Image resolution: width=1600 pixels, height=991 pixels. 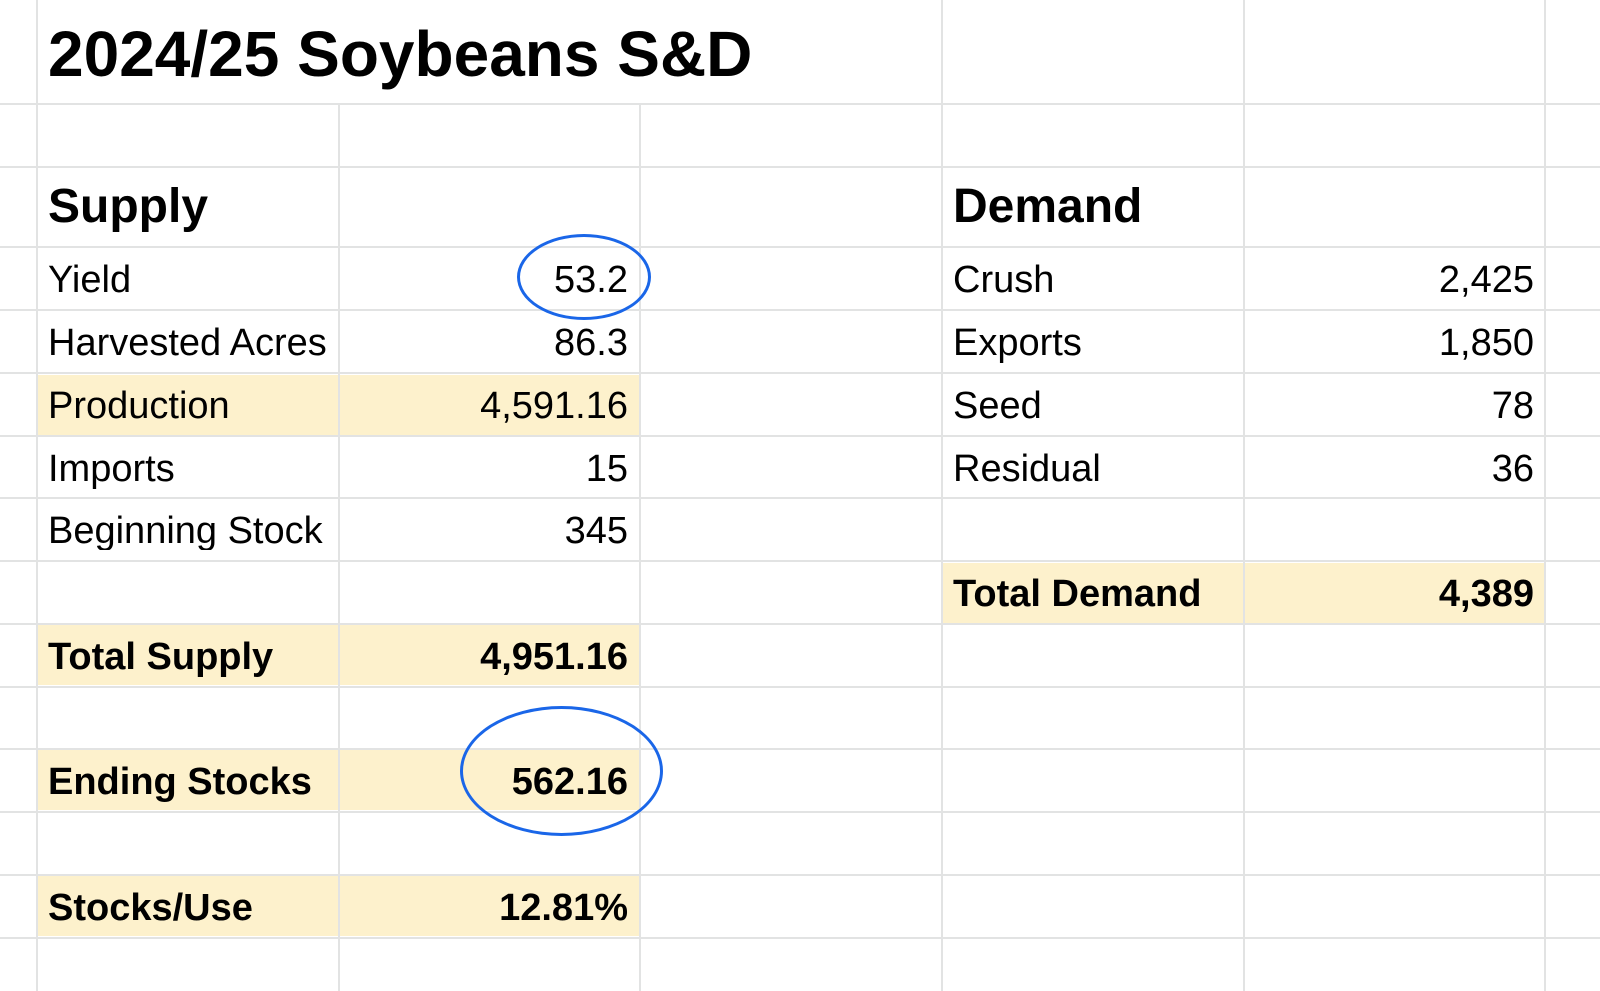 I want to click on supply-yield-label: Yield, so click(x=90, y=280).